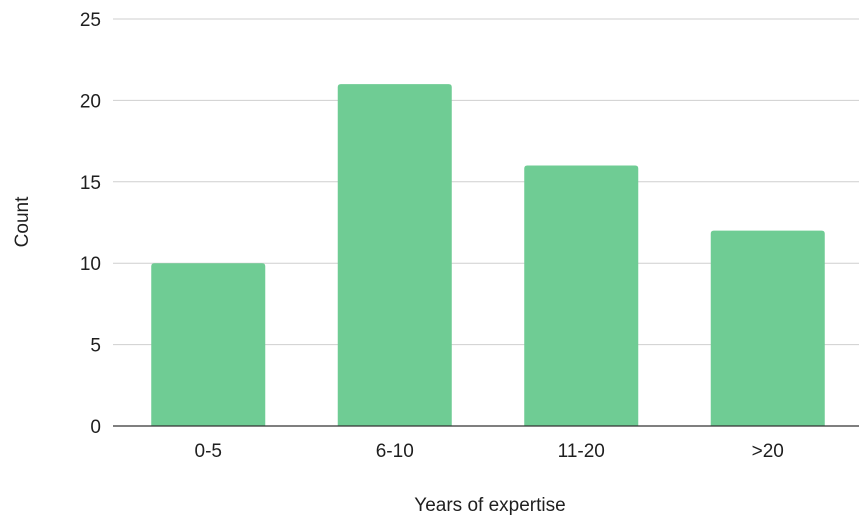 This screenshot has width=859, height=522. Describe the element at coordinates (208, 451) in the screenshot. I see `x-tick-label: 0-5` at that location.